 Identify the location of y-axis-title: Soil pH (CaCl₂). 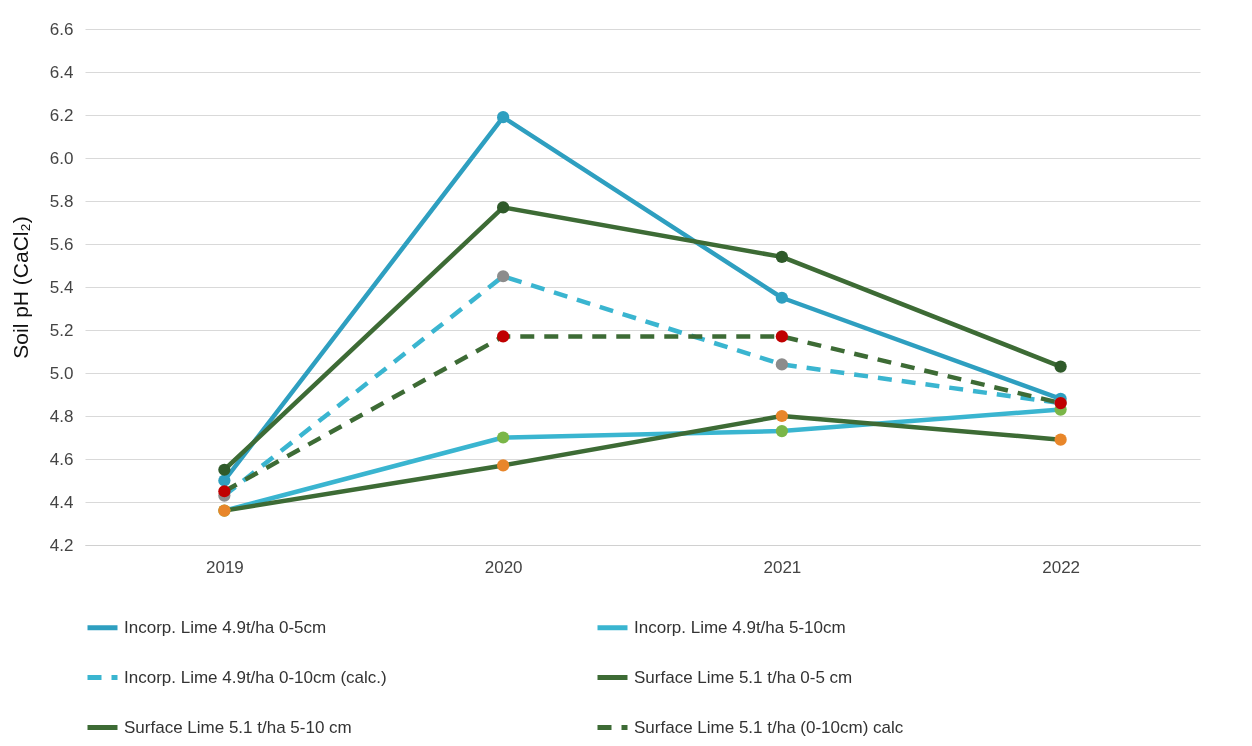
(20, 287).